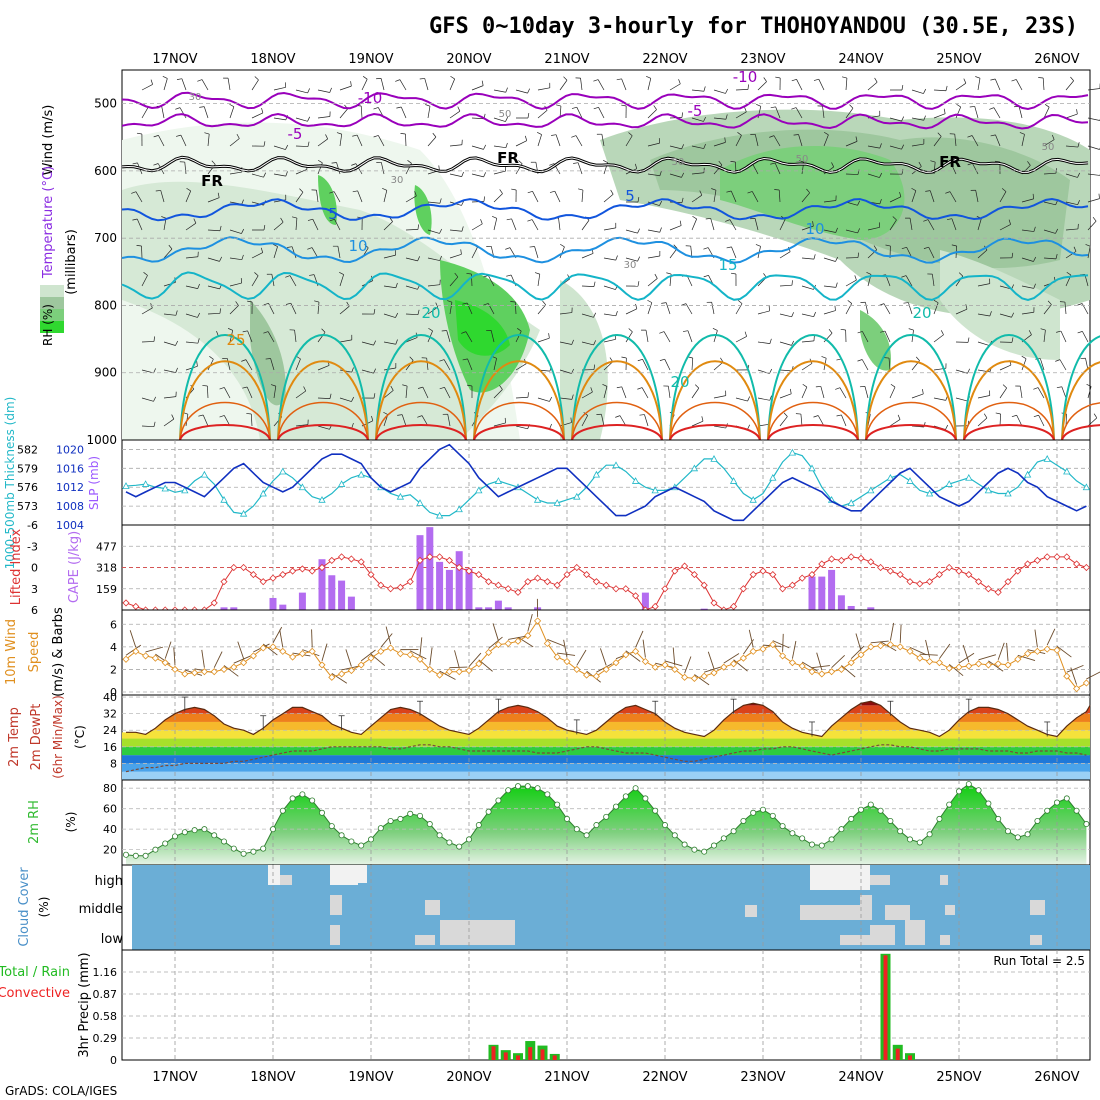  What do you see at coordinates (71, 822) in the screenshot?
I see `rh-axis-label-2: (%)` at bounding box center [71, 822].